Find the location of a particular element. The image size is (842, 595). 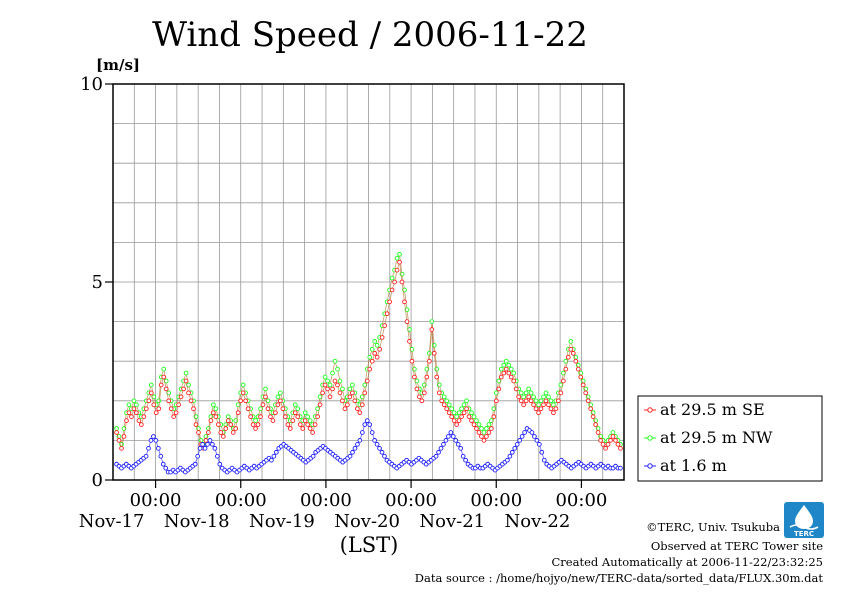

legend-label: at 1.6 m is located at coordinates (693, 465).